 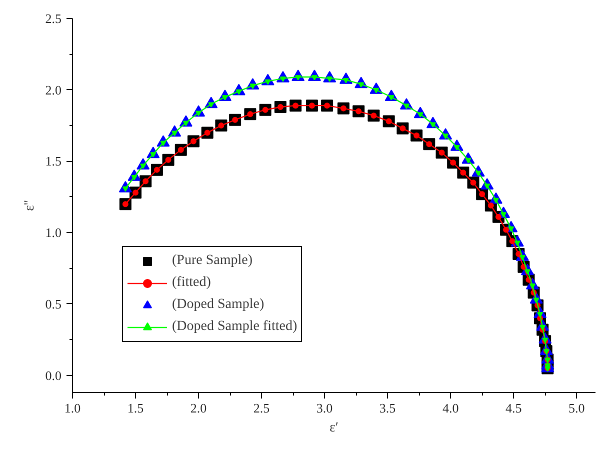 I want to click on x-tick-label: 5.0, so click(x=576, y=408).